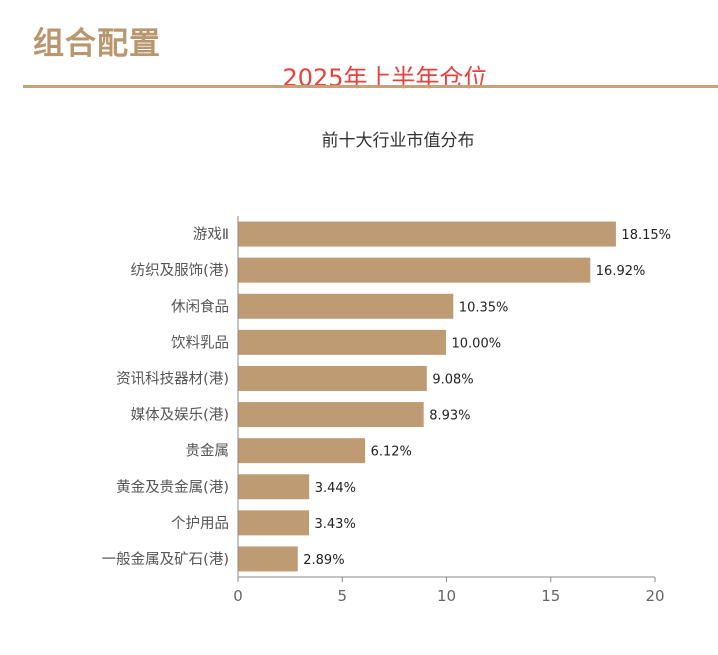 The height and width of the screenshot is (655, 718). Describe the element at coordinates (370, 86) in the screenshot. I see `header-divider` at that location.